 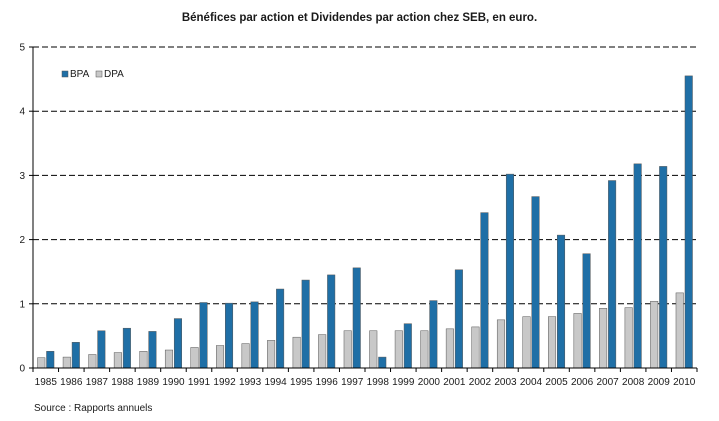 I want to click on bar-dpa-2008, so click(x=628, y=338).